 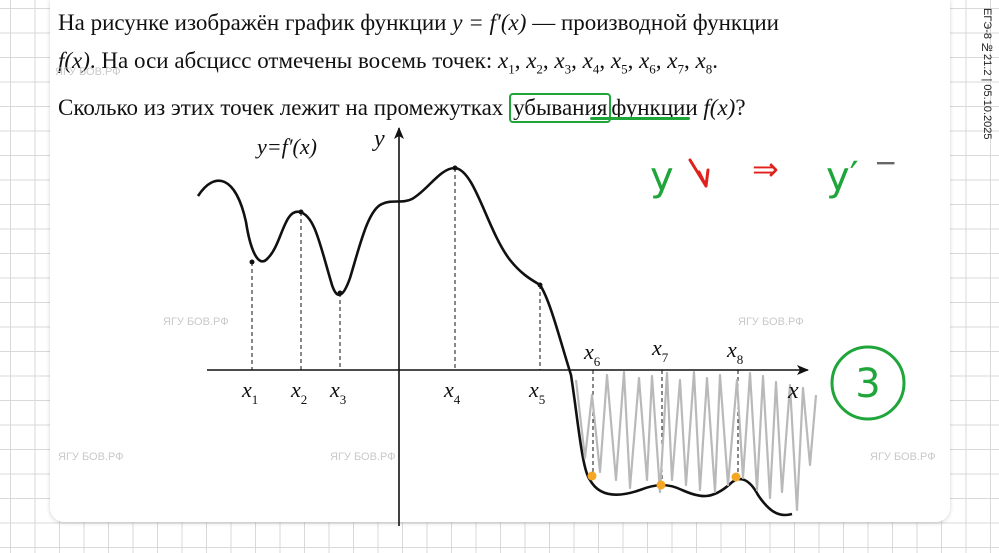 What do you see at coordinates (647, 62) in the screenshot?
I see `point-6-ref: x6` at bounding box center [647, 62].